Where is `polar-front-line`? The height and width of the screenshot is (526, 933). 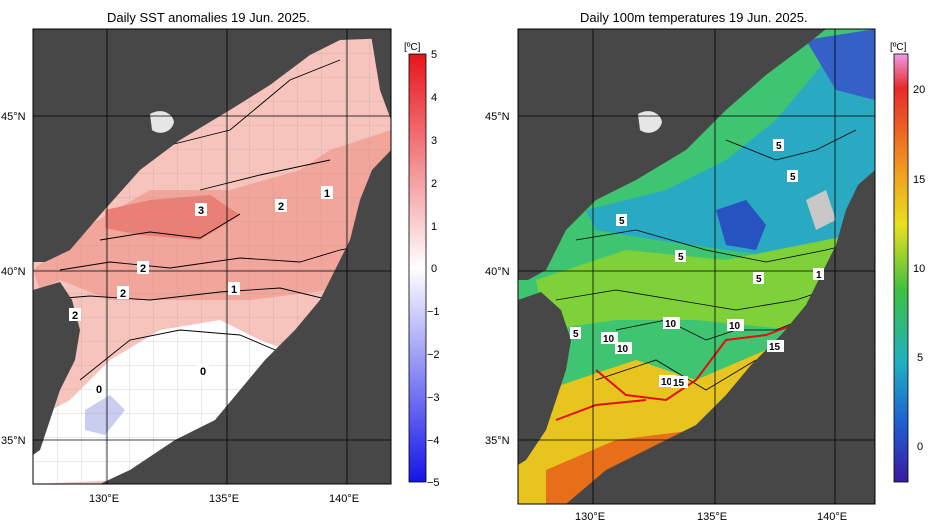
polar-front-line is located at coordinates (601, 410).